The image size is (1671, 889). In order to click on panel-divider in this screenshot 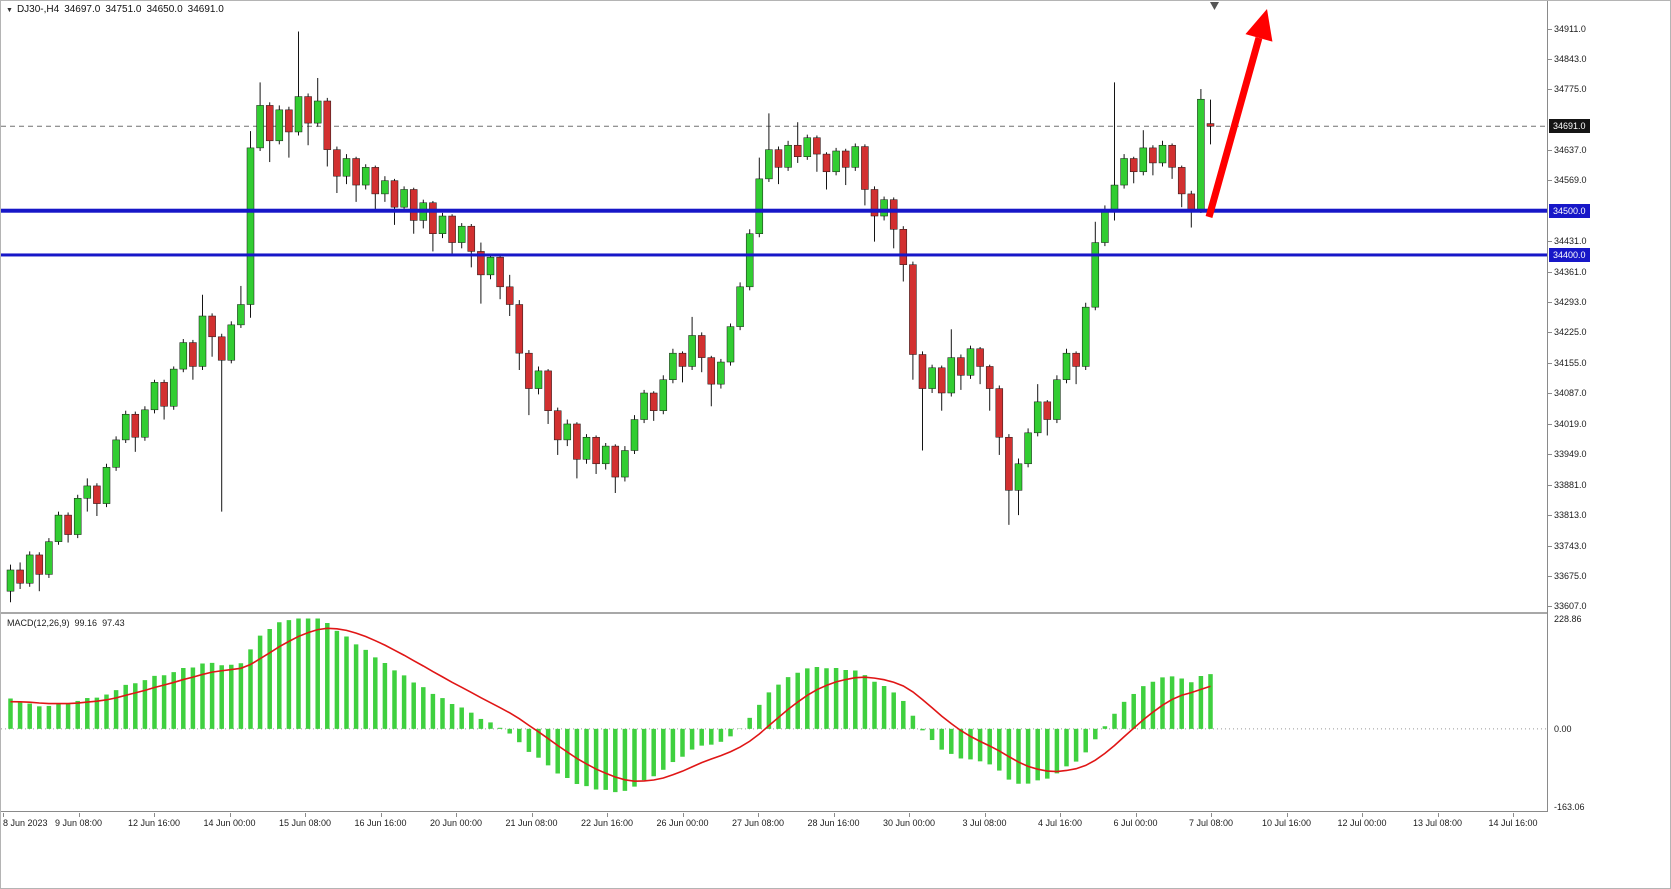, I will do `click(835, 613)`.